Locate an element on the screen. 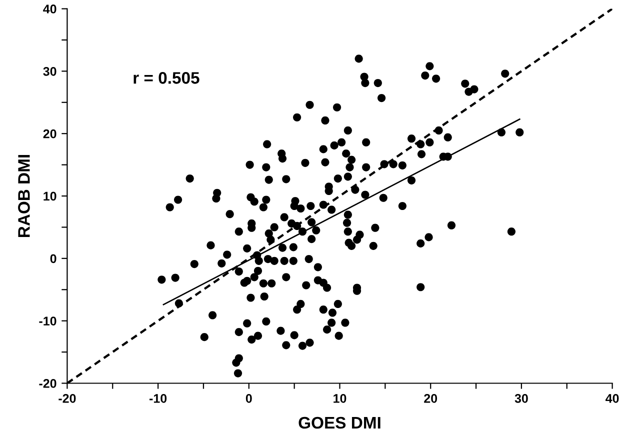 The height and width of the screenshot is (438, 628). y-tick-label: -20 is located at coordinates (47, 383).